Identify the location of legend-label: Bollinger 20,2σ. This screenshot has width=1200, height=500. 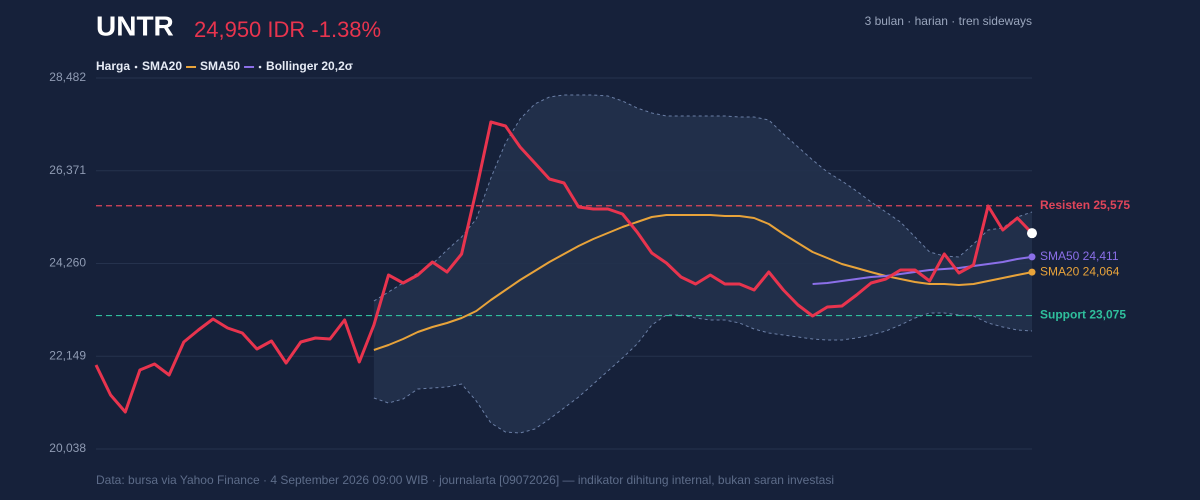
(309, 66).